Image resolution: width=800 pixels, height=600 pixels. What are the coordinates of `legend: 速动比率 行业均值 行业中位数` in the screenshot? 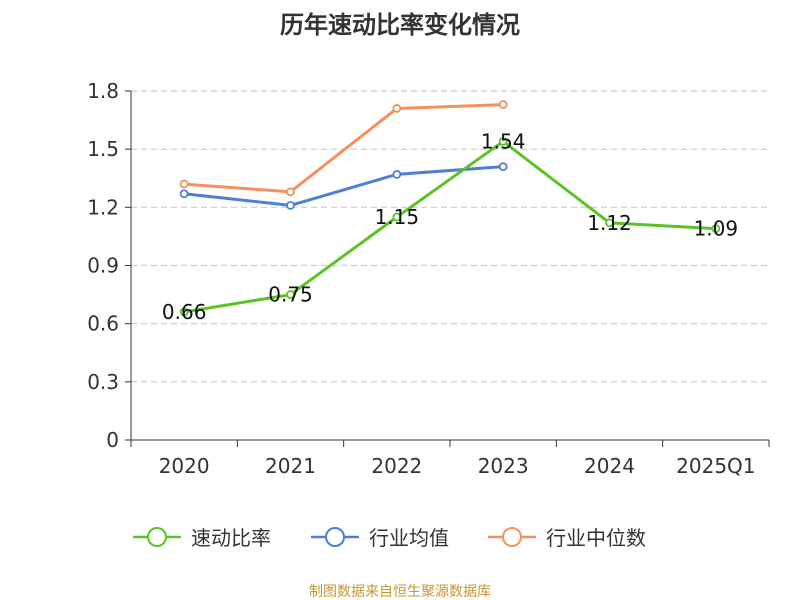 It's located at (389, 538).